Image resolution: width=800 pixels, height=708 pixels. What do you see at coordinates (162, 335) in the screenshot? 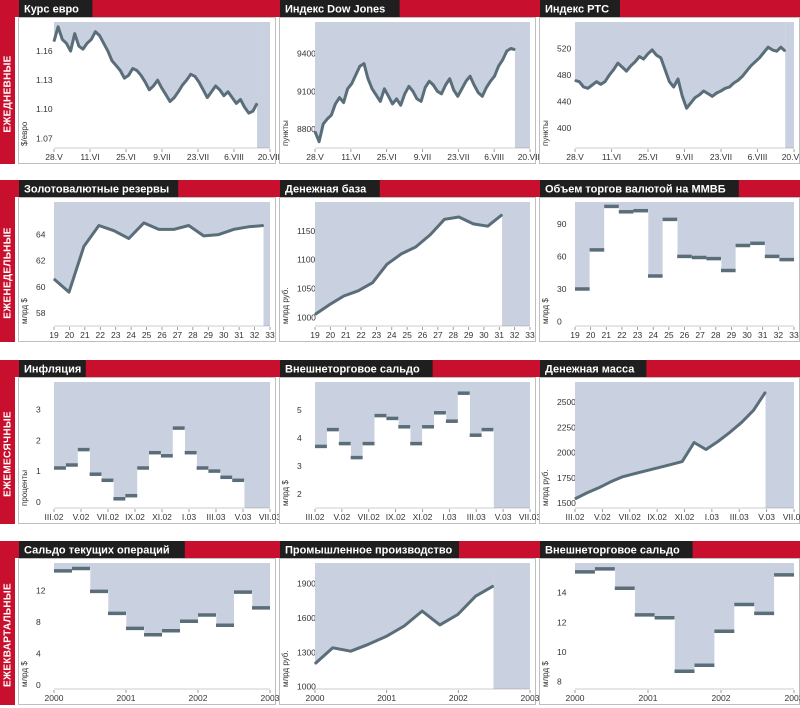
I see `x-tick-label: 26` at bounding box center [162, 335].